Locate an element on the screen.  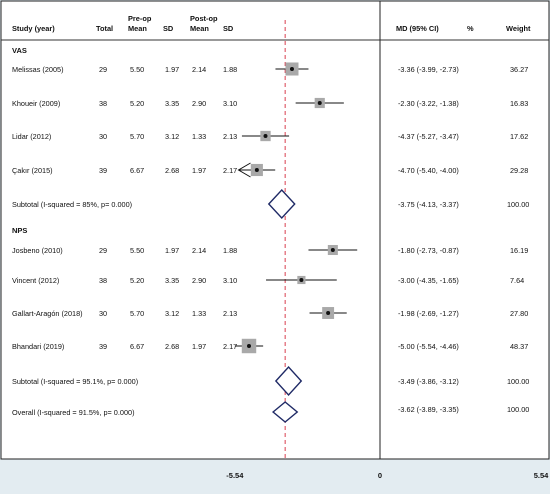
study-weight: 27.80 is located at coordinates (519, 313).